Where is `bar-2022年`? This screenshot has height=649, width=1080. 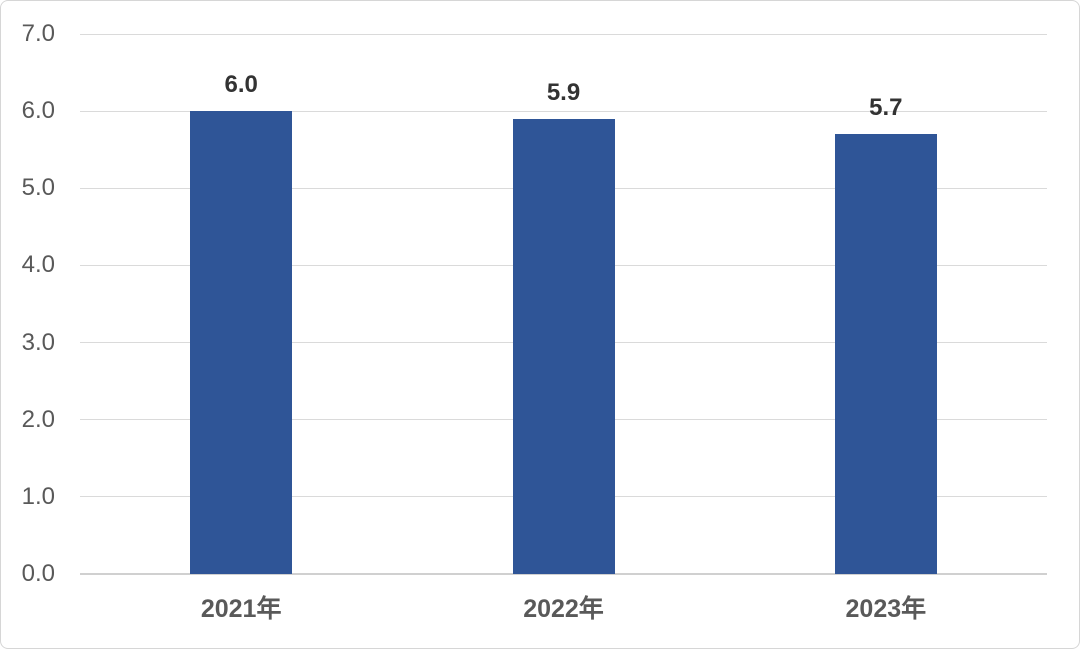
bar-2022年 is located at coordinates (563, 346).